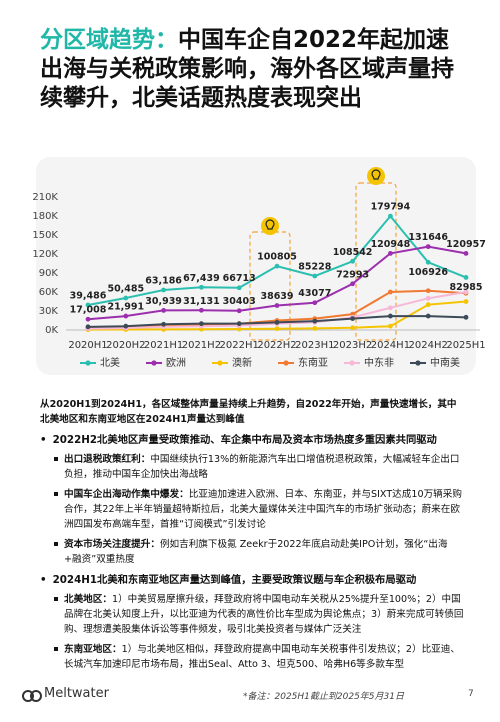 This screenshot has width=500, height=722. Describe the element at coordinates (109, 40) in the screenshot. I see `title-prefix: 分区域趋势：` at that location.